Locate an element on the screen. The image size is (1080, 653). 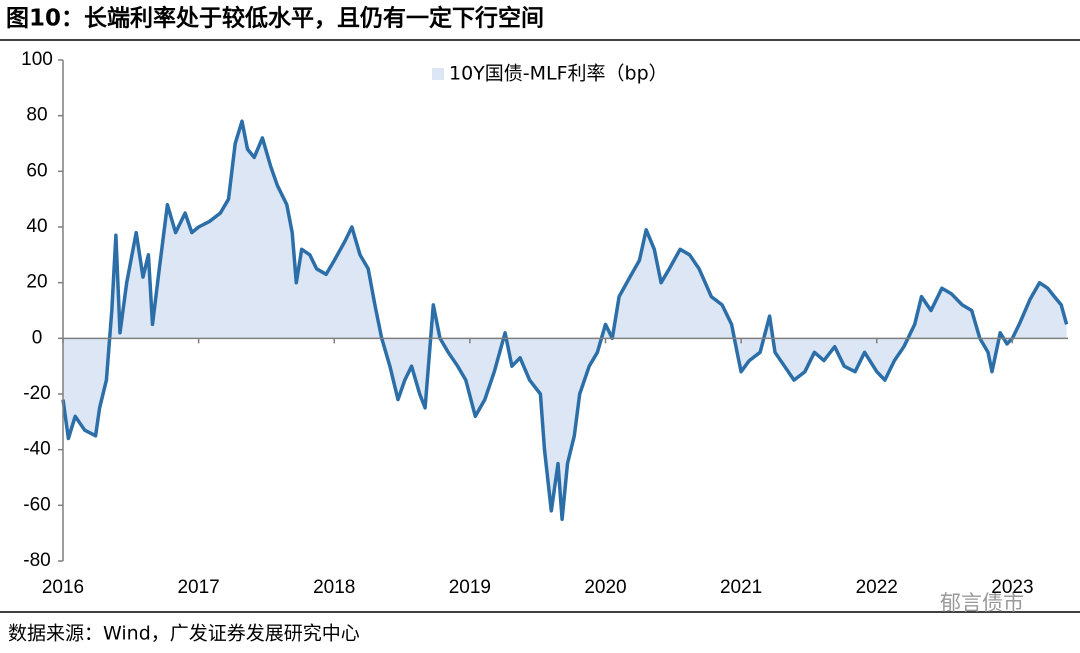
y-tick-label: 100 is located at coordinates (37, 59).